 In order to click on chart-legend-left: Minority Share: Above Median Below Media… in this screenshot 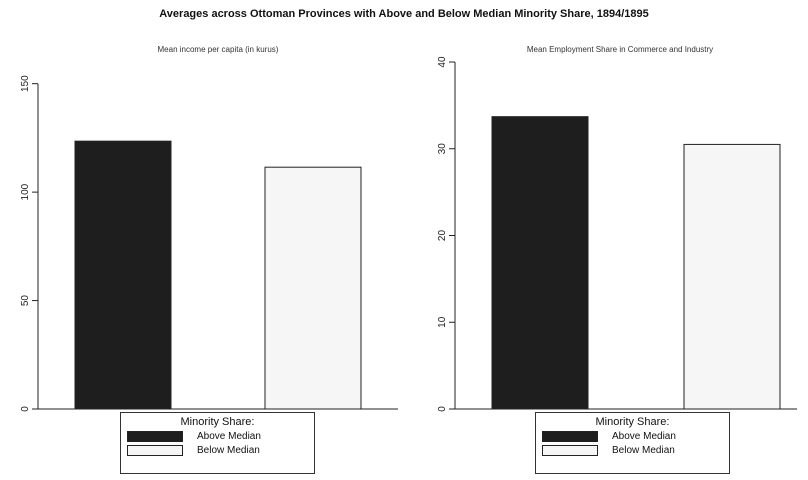, I will do `click(217, 443)`.